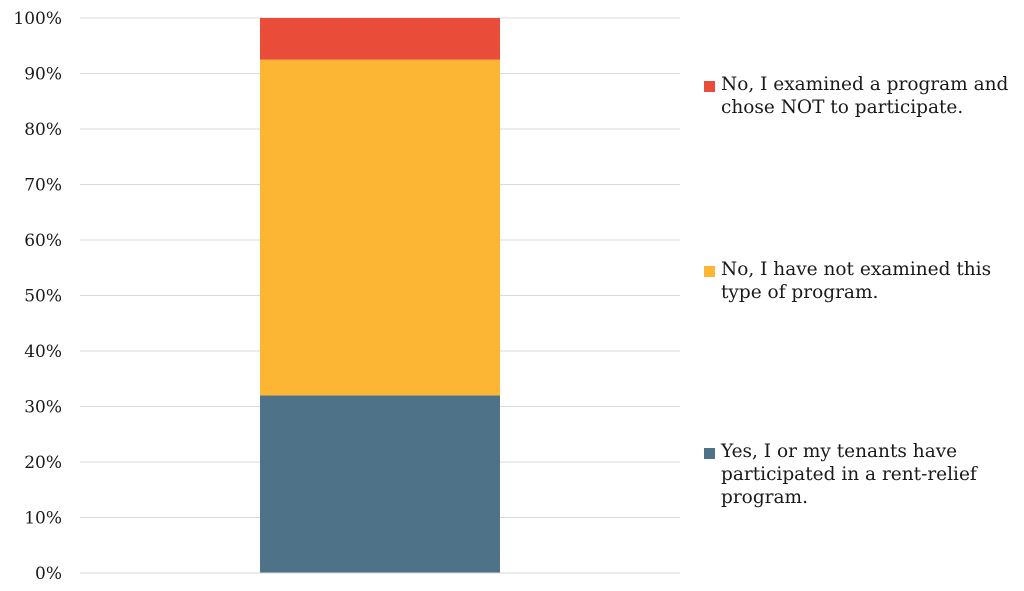 Image resolution: width=1024 pixels, height=591 pixels. What do you see at coordinates (43, 130) in the screenshot?
I see `y-tick-label: 80%` at bounding box center [43, 130].